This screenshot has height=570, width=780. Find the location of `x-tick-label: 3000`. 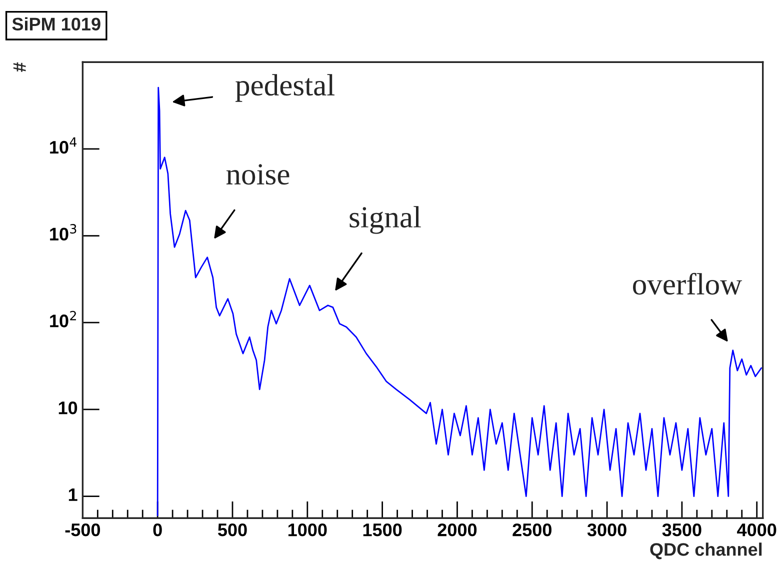

x-tick-label: 3000 is located at coordinates (606, 529).